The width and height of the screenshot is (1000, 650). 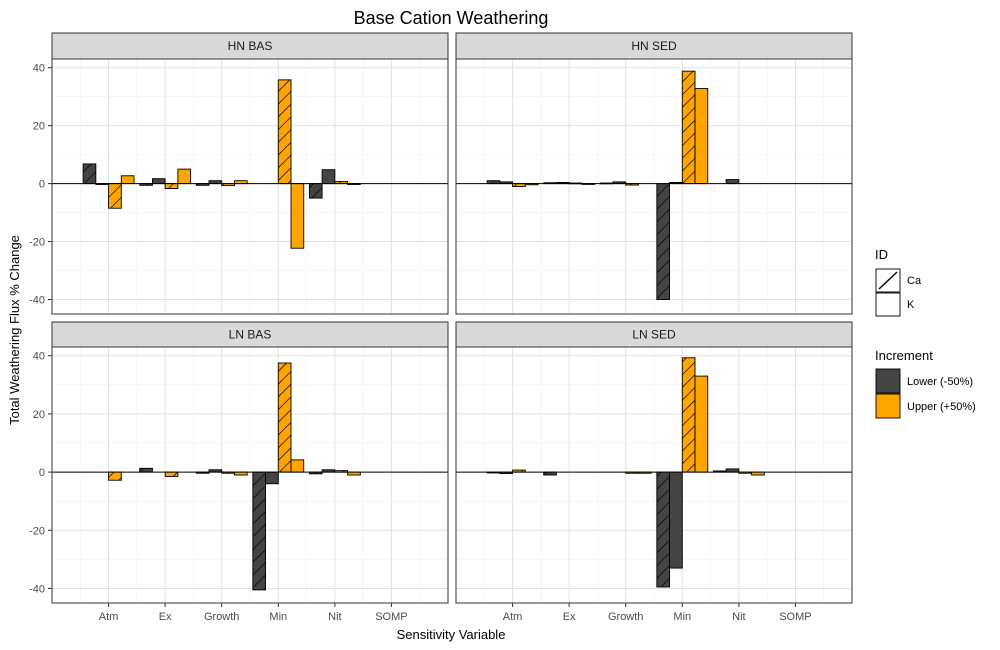 What do you see at coordinates (914, 281) in the screenshot?
I see `legend-label: Ca` at bounding box center [914, 281].